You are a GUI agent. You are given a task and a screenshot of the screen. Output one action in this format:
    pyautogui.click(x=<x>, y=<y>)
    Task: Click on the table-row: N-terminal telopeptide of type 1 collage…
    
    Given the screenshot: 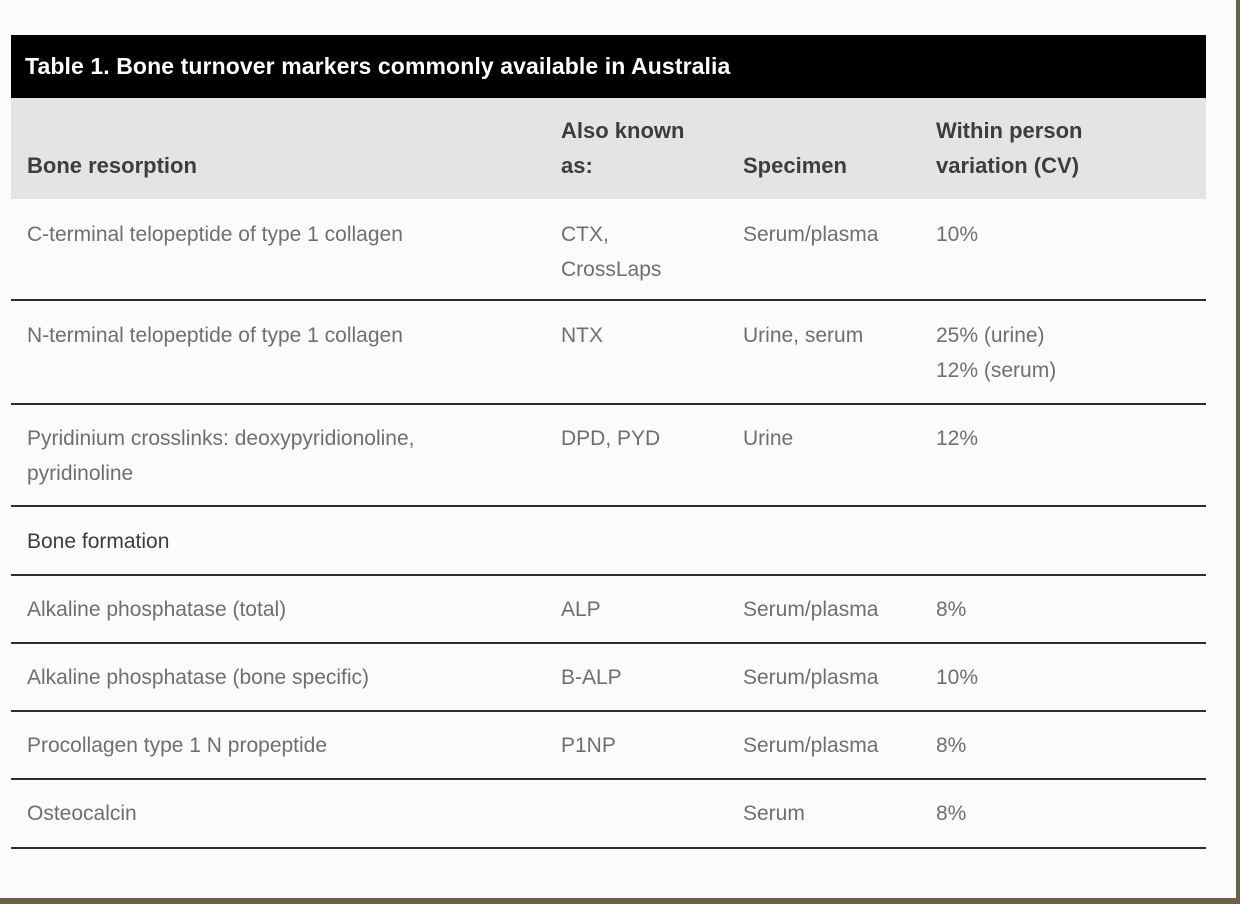 What is the action you would take?
    pyautogui.click(x=608, y=353)
    